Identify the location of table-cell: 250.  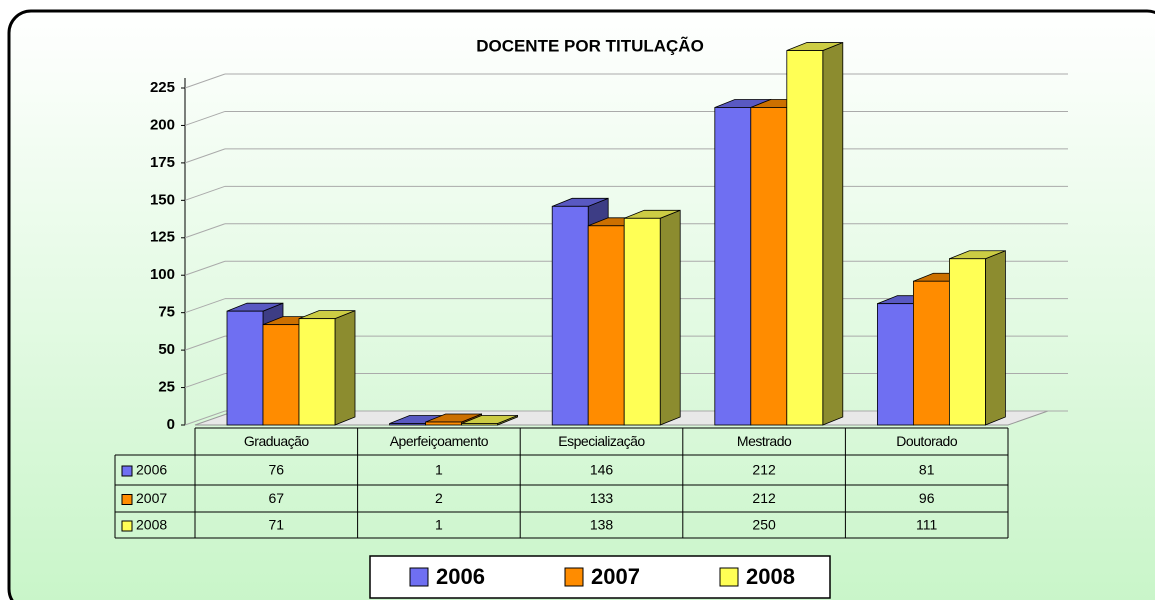
(764, 525).